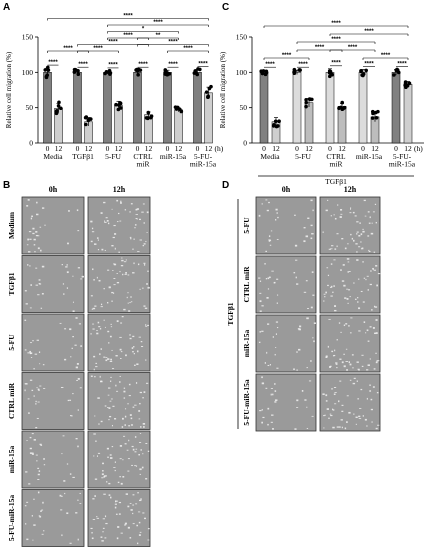 This screenshot has height=550, width=434. Describe the element at coordinates (6, 7) in the screenshot. I see `panel-letter-a: A` at that location.